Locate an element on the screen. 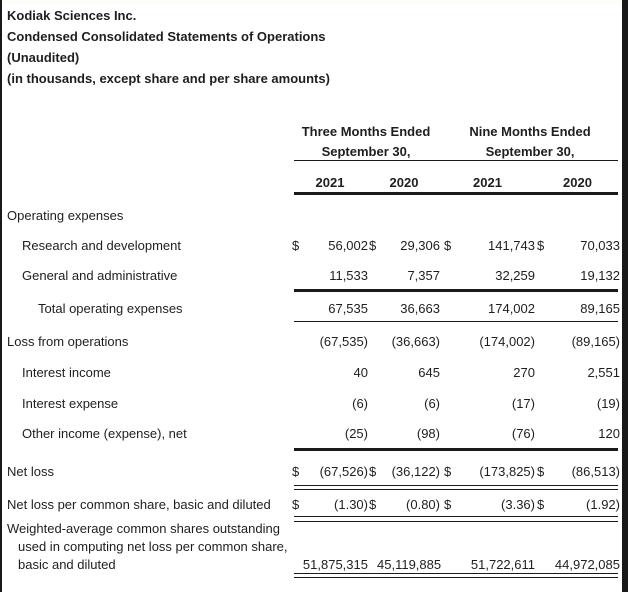 This screenshot has width=628, height=592. row-label: General and administrative is located at coordinates (100, 275).